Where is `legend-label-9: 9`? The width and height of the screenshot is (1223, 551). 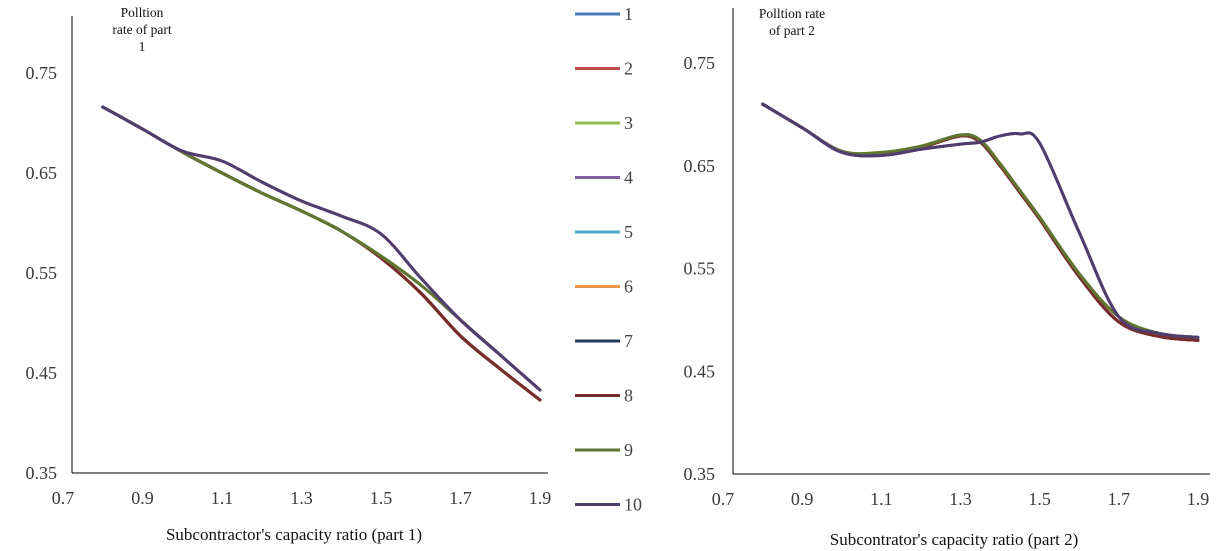
legend-label-9: 9 is located at coordinates (628, 450).